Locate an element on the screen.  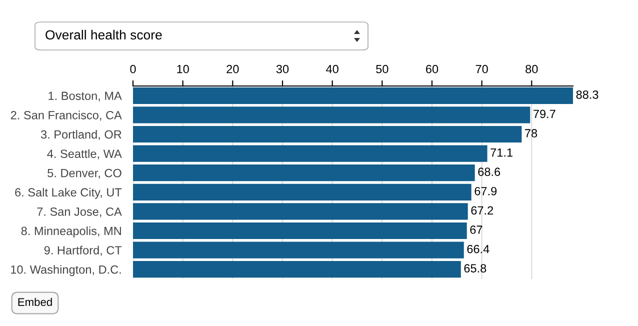
data-label: 65.8 is located at coordinates (475, 268).